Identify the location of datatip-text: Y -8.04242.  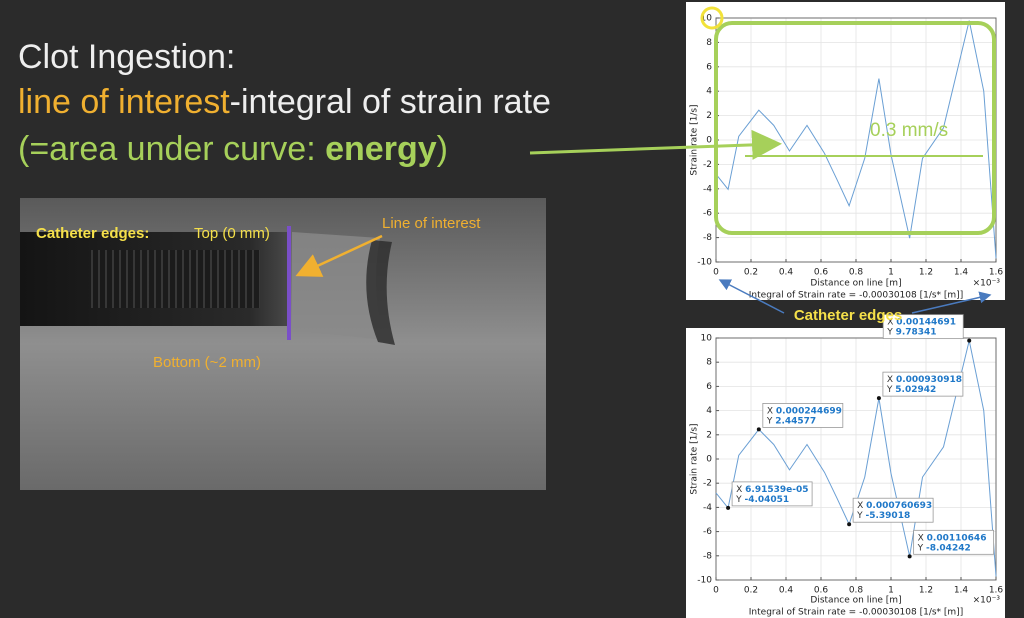
(944, 548).